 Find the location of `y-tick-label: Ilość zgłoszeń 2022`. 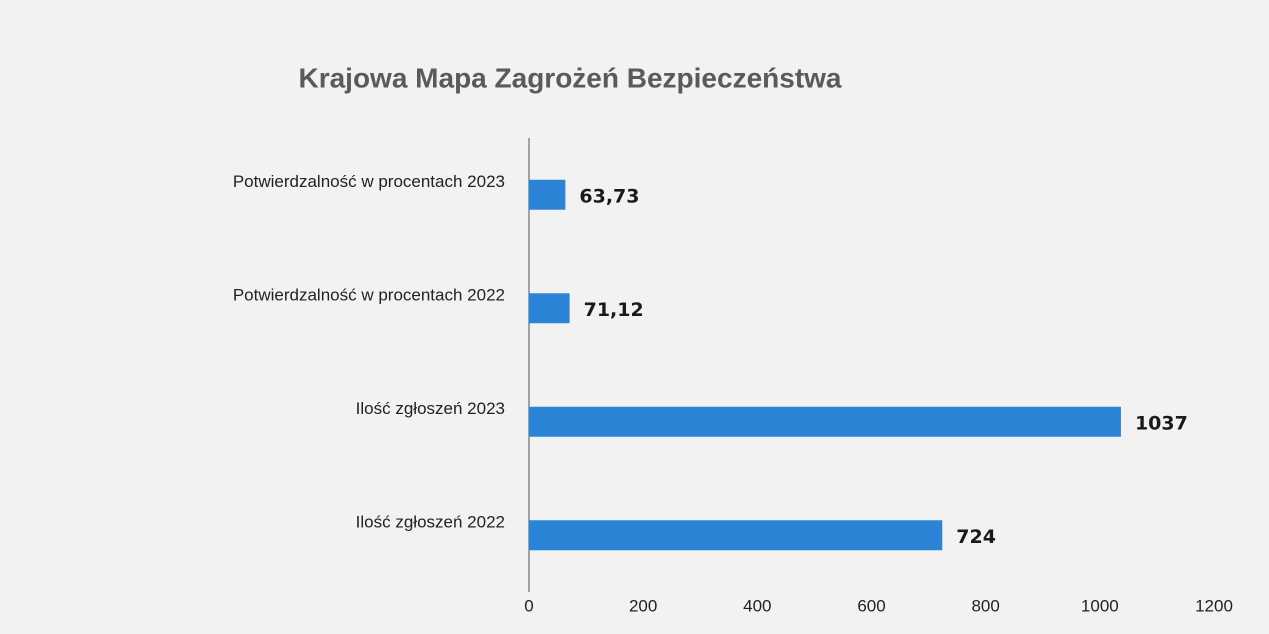

y-tick-label: Ilość zgłoszeń 2022 is located at coordinates (430, 522).